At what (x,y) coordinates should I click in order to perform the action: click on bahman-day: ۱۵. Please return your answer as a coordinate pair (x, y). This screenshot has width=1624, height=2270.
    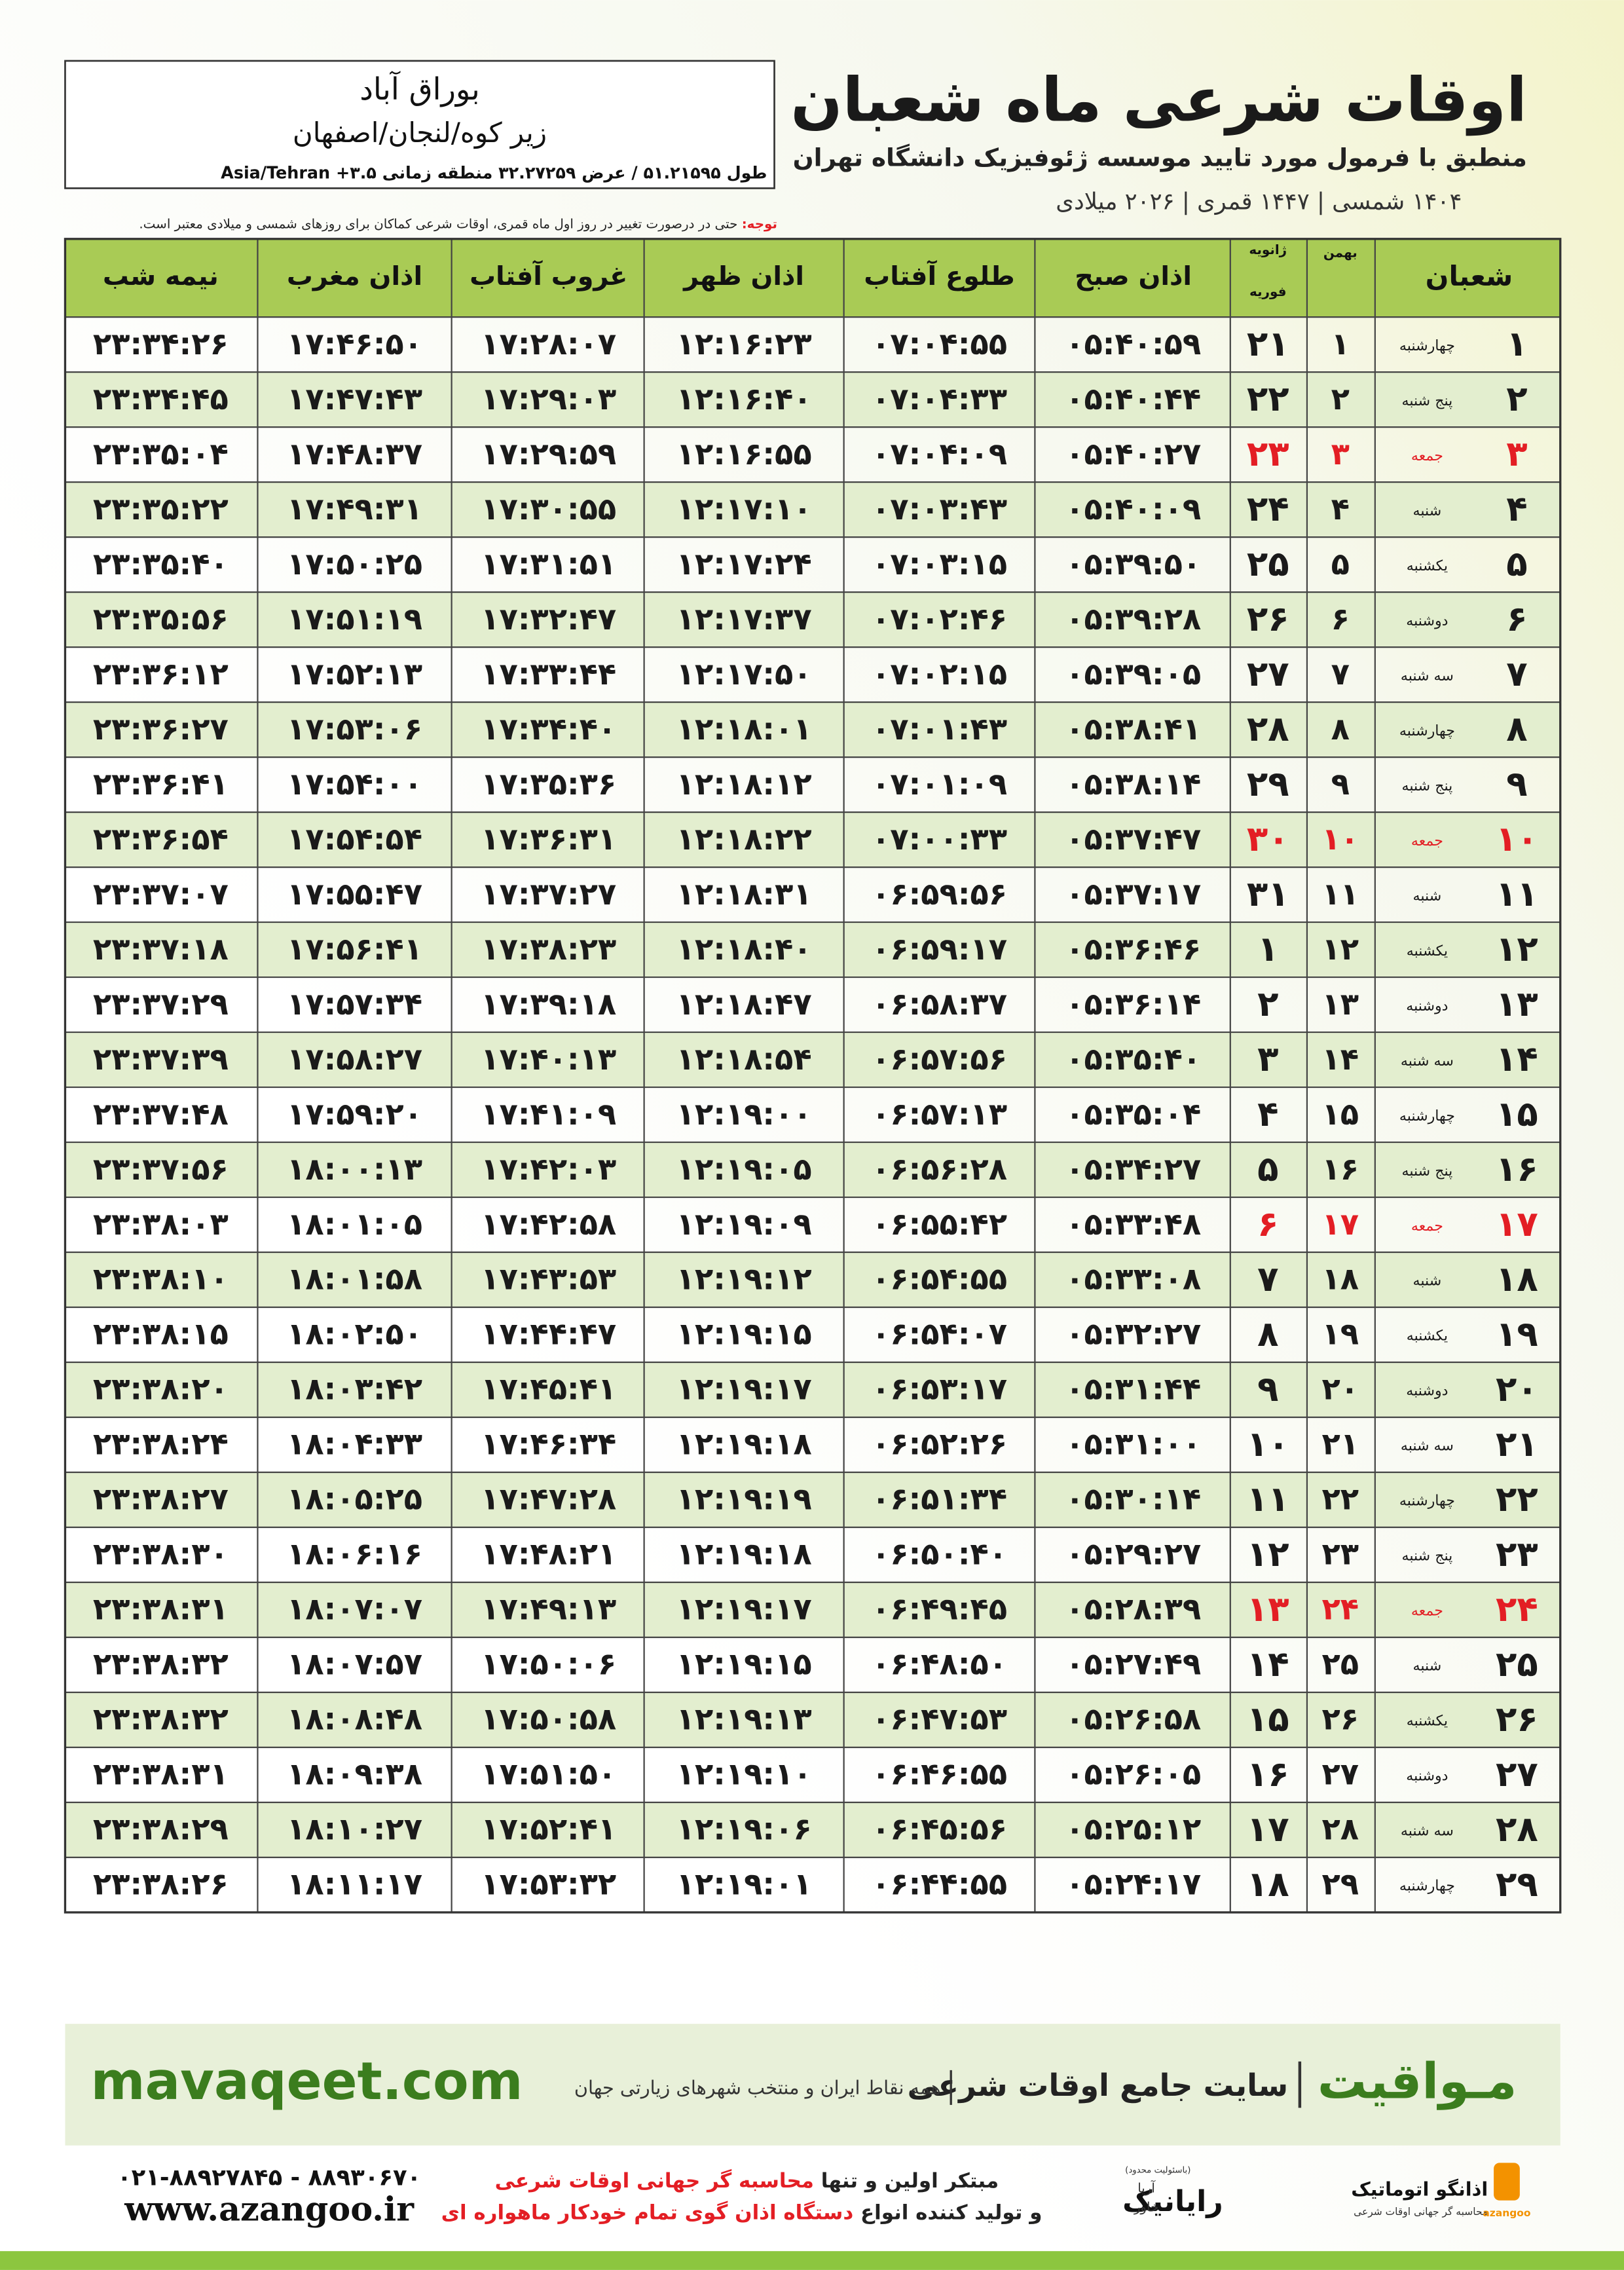
    Looking at the image, I should click on (1340, 1114).